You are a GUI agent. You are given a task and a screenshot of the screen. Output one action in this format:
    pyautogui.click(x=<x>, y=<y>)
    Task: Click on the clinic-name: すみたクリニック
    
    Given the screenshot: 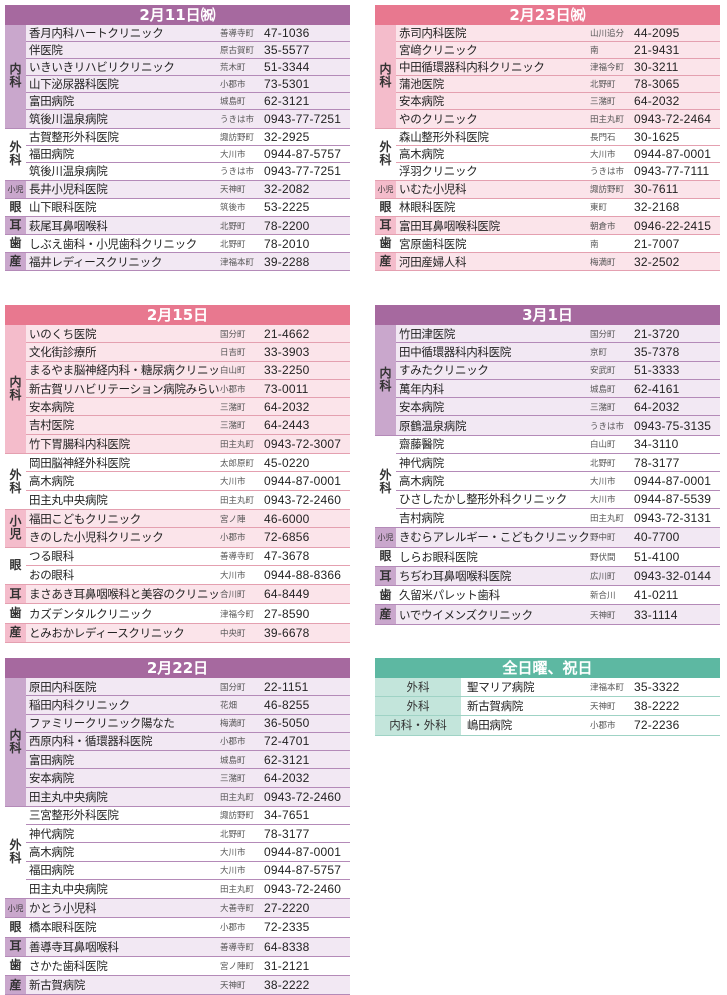 What is the action you would take?
    pyautogui.click(x=444, y=370)
    